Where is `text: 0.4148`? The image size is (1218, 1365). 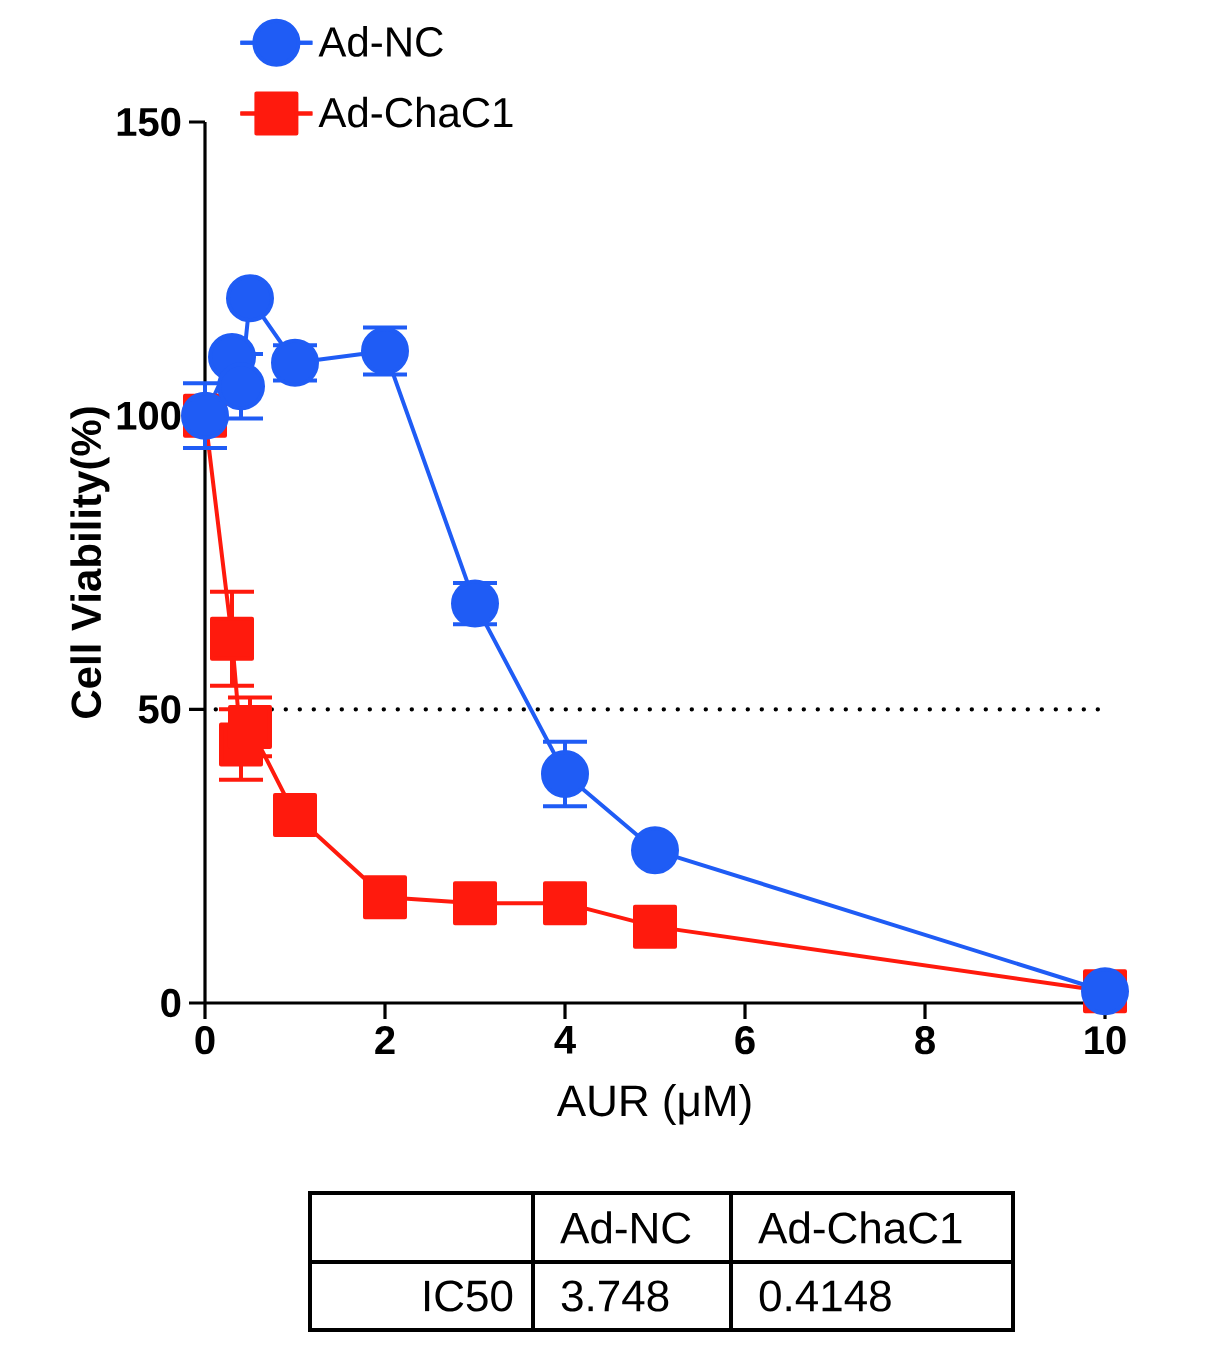
text: 0.4148 is located at coordinates (825, 1296).